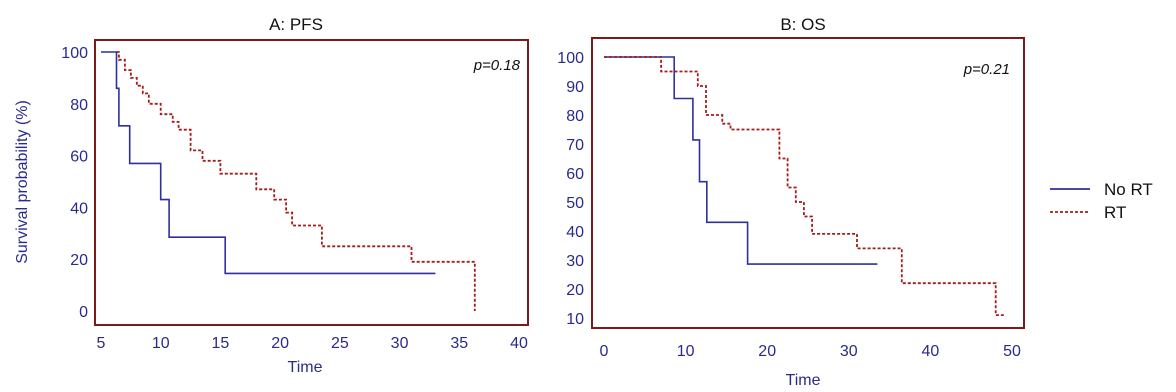 The height and width of the screenshot is (392, 1176). I want to click on panel-b-y-tick-label: 40, so click(575, 232).